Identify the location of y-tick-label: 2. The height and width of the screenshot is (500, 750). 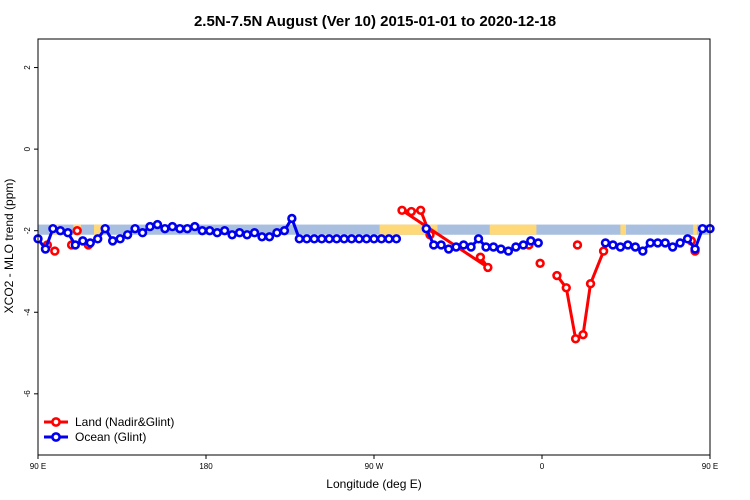
(27, 67).